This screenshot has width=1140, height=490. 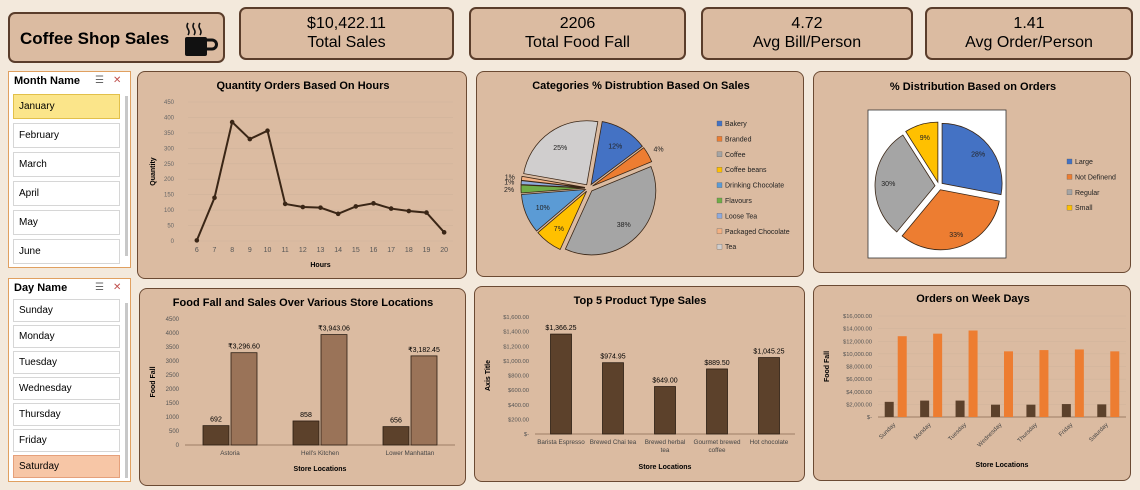 I want to click on slicer-item-monday: Monday, so click(x=66, y=336).